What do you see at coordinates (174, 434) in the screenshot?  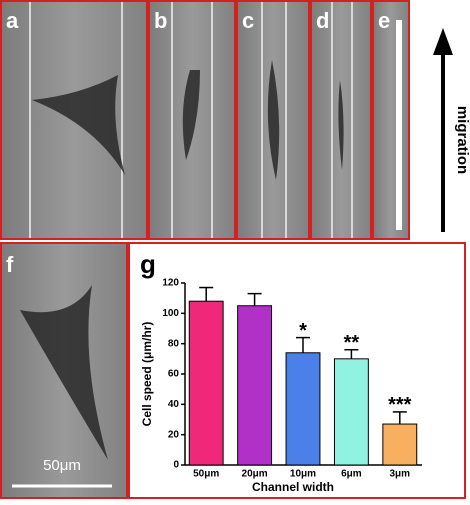 I see `y-tick-label: 20` at bounding box center [174, 434].